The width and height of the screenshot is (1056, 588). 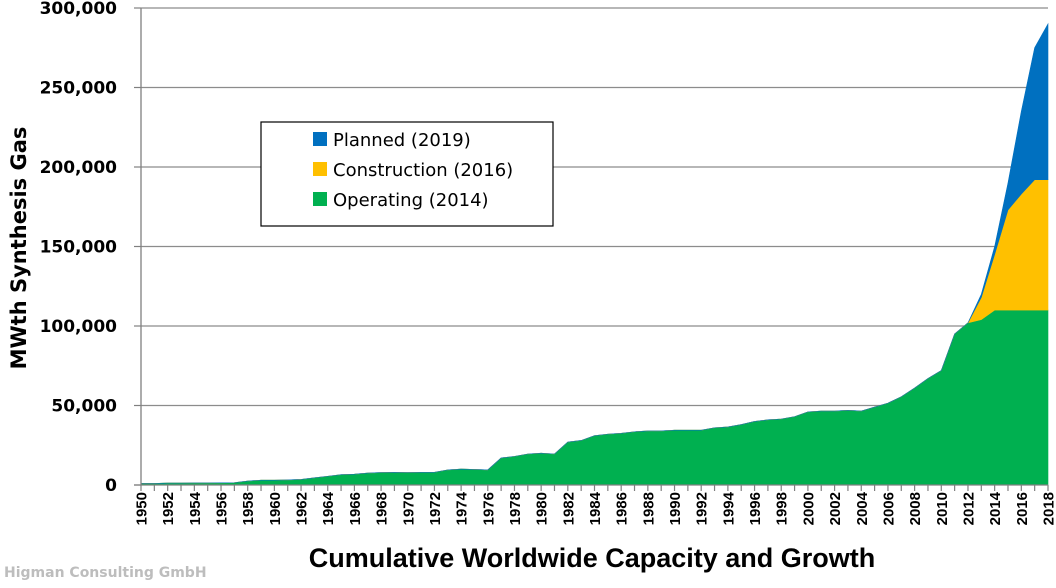 I want to click on x-tick-label: 1990, so click(x=675, y=508).